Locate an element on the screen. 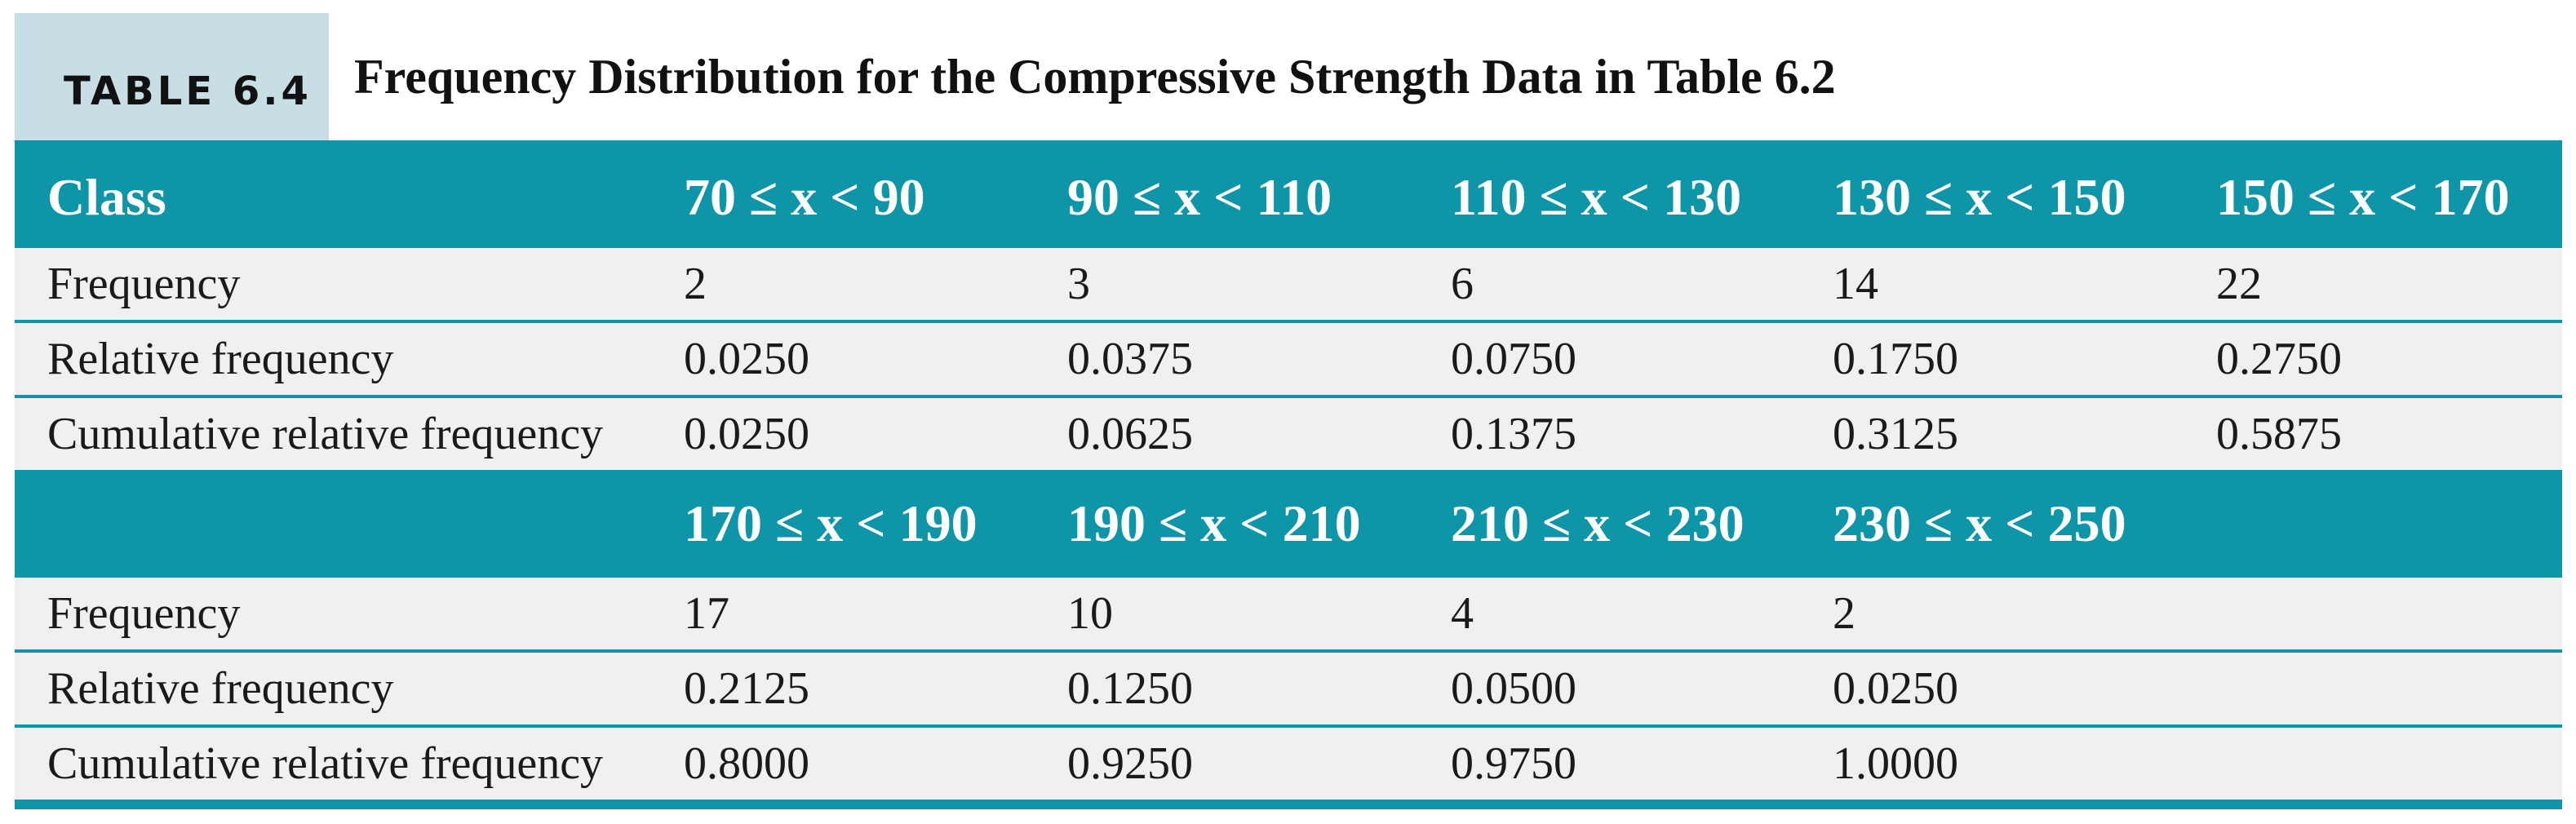 The height and width of the screenshot is (824, 2576). table-cell: 0.1250 is located at coordinates (1130, 688).